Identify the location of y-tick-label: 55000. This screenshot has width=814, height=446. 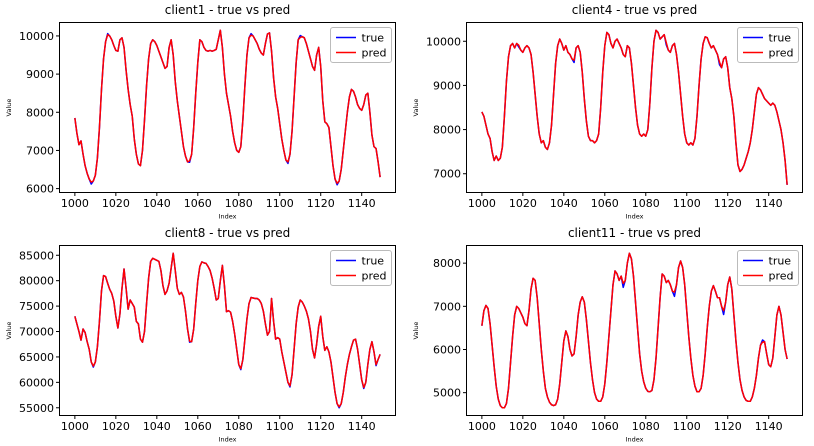
(36, 408).